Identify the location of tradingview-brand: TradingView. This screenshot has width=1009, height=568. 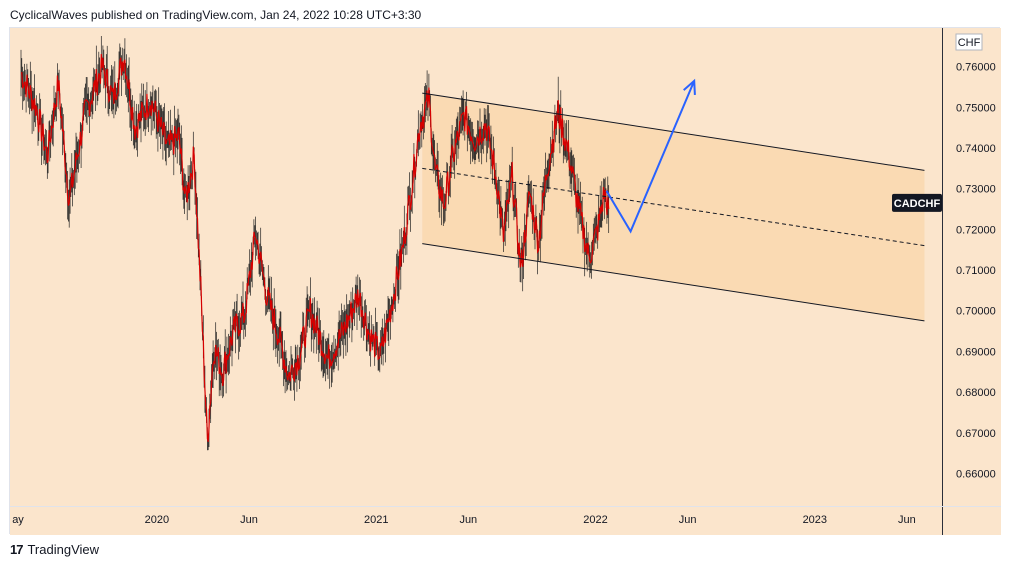
(63, 549).